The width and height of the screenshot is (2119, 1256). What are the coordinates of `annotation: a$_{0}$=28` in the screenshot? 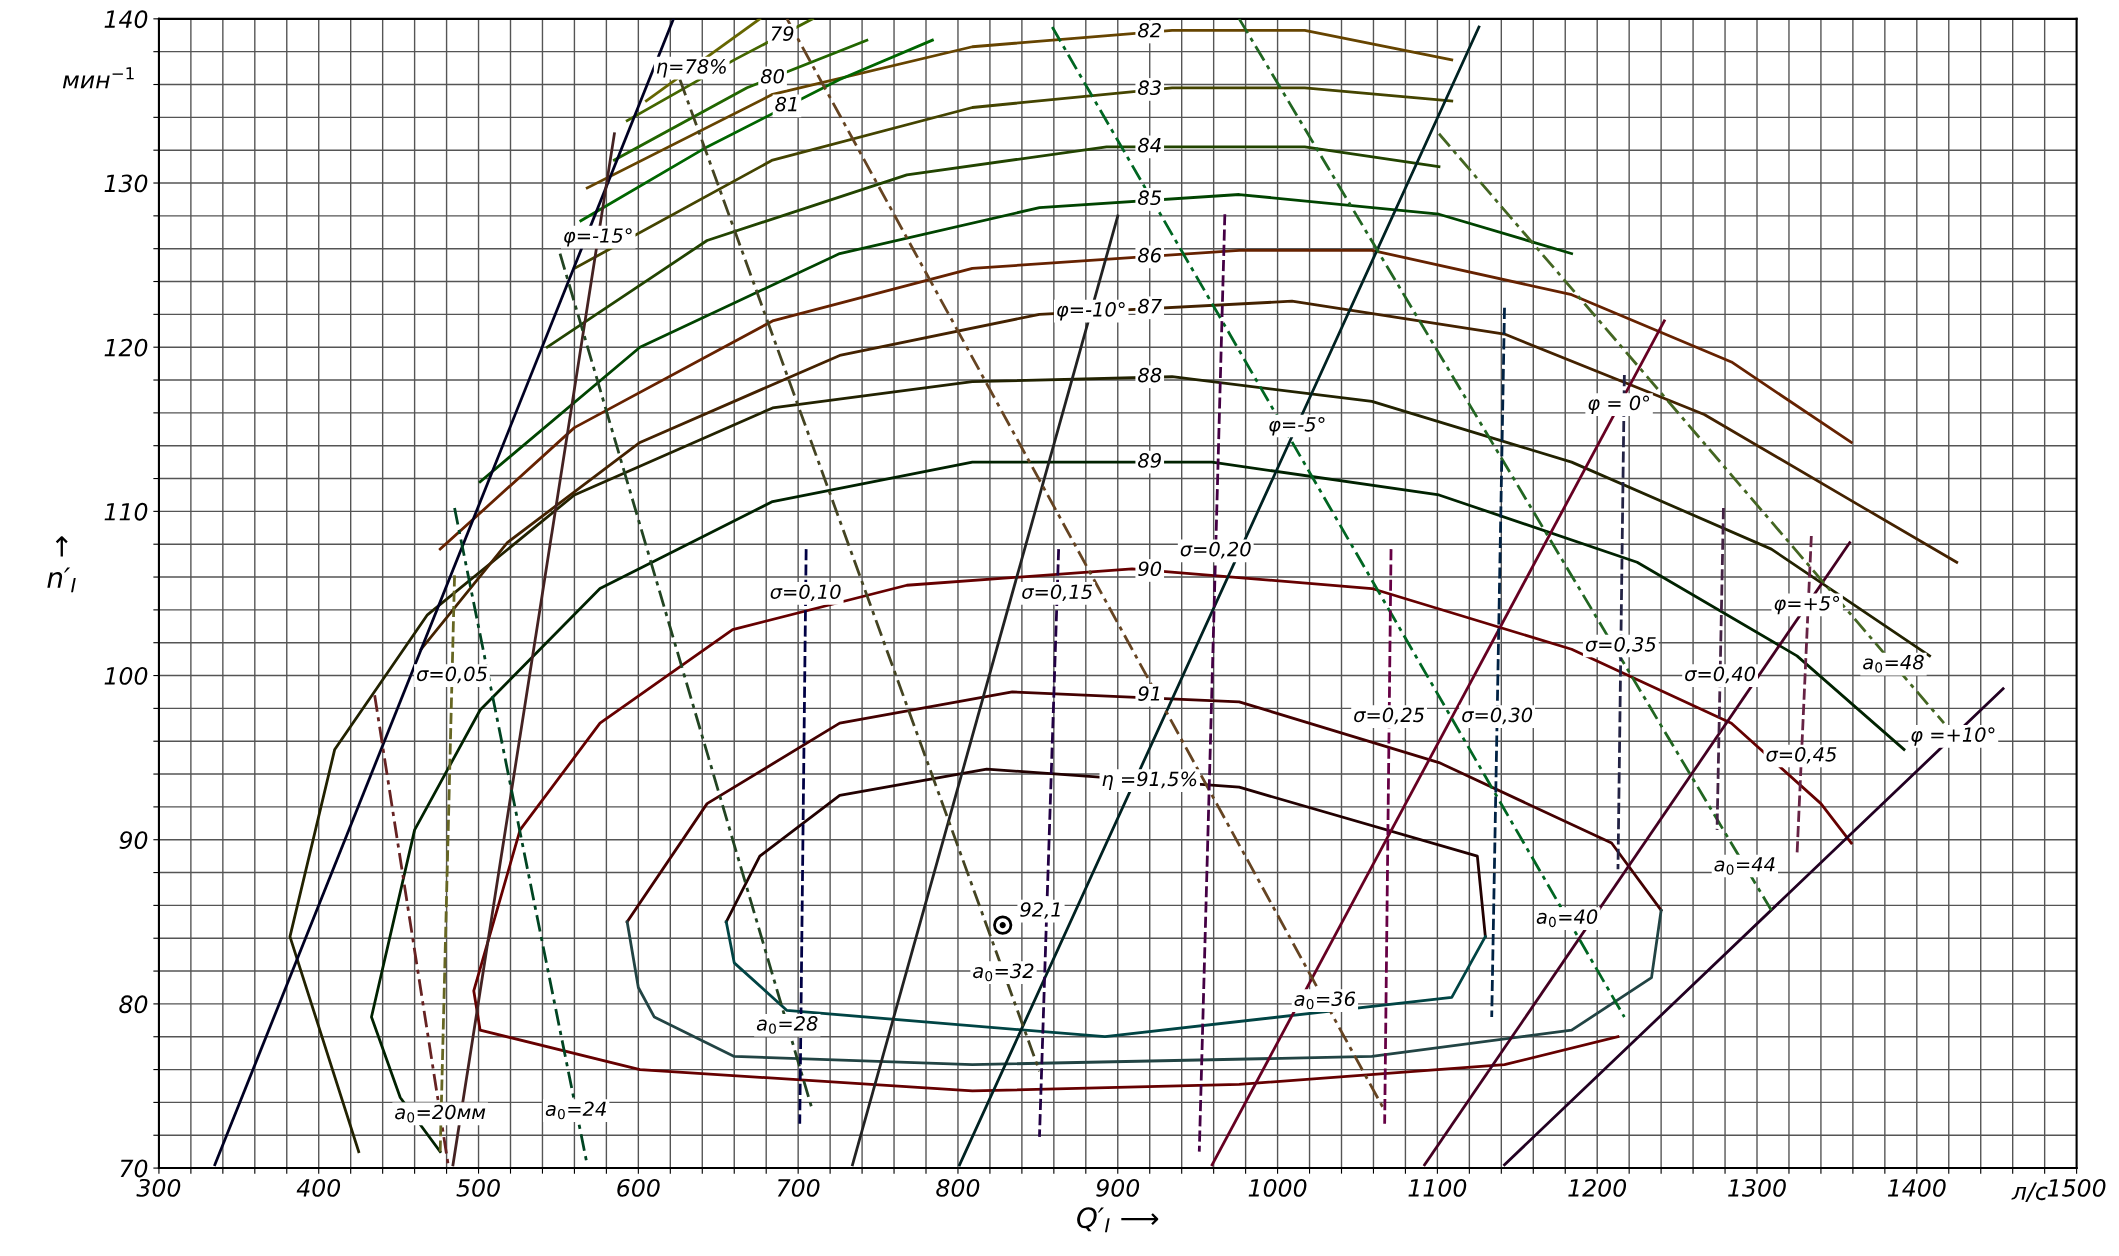 It's located at (787, 1025).